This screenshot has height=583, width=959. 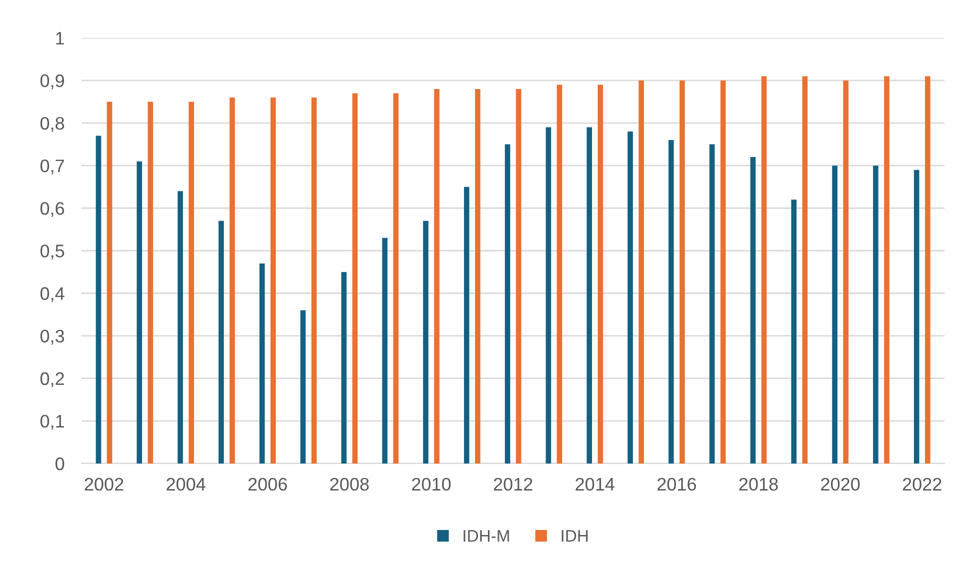 I want to click on x-tick-label: 2016, so click(x=677, y=484).